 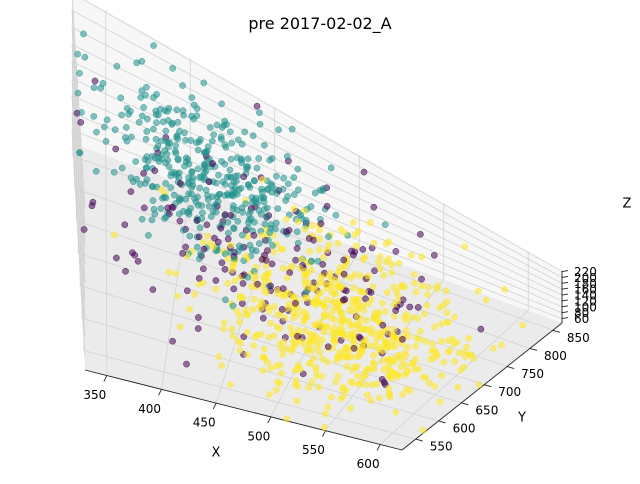 I want to click on z-tick-mark, so click(x=565, y=276).